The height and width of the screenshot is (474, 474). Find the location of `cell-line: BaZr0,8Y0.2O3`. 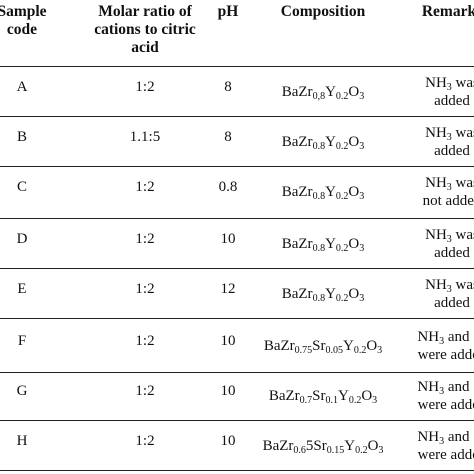

cell-line: BaZr0,8Y0.2O3 is located at coordinates (323, 92).